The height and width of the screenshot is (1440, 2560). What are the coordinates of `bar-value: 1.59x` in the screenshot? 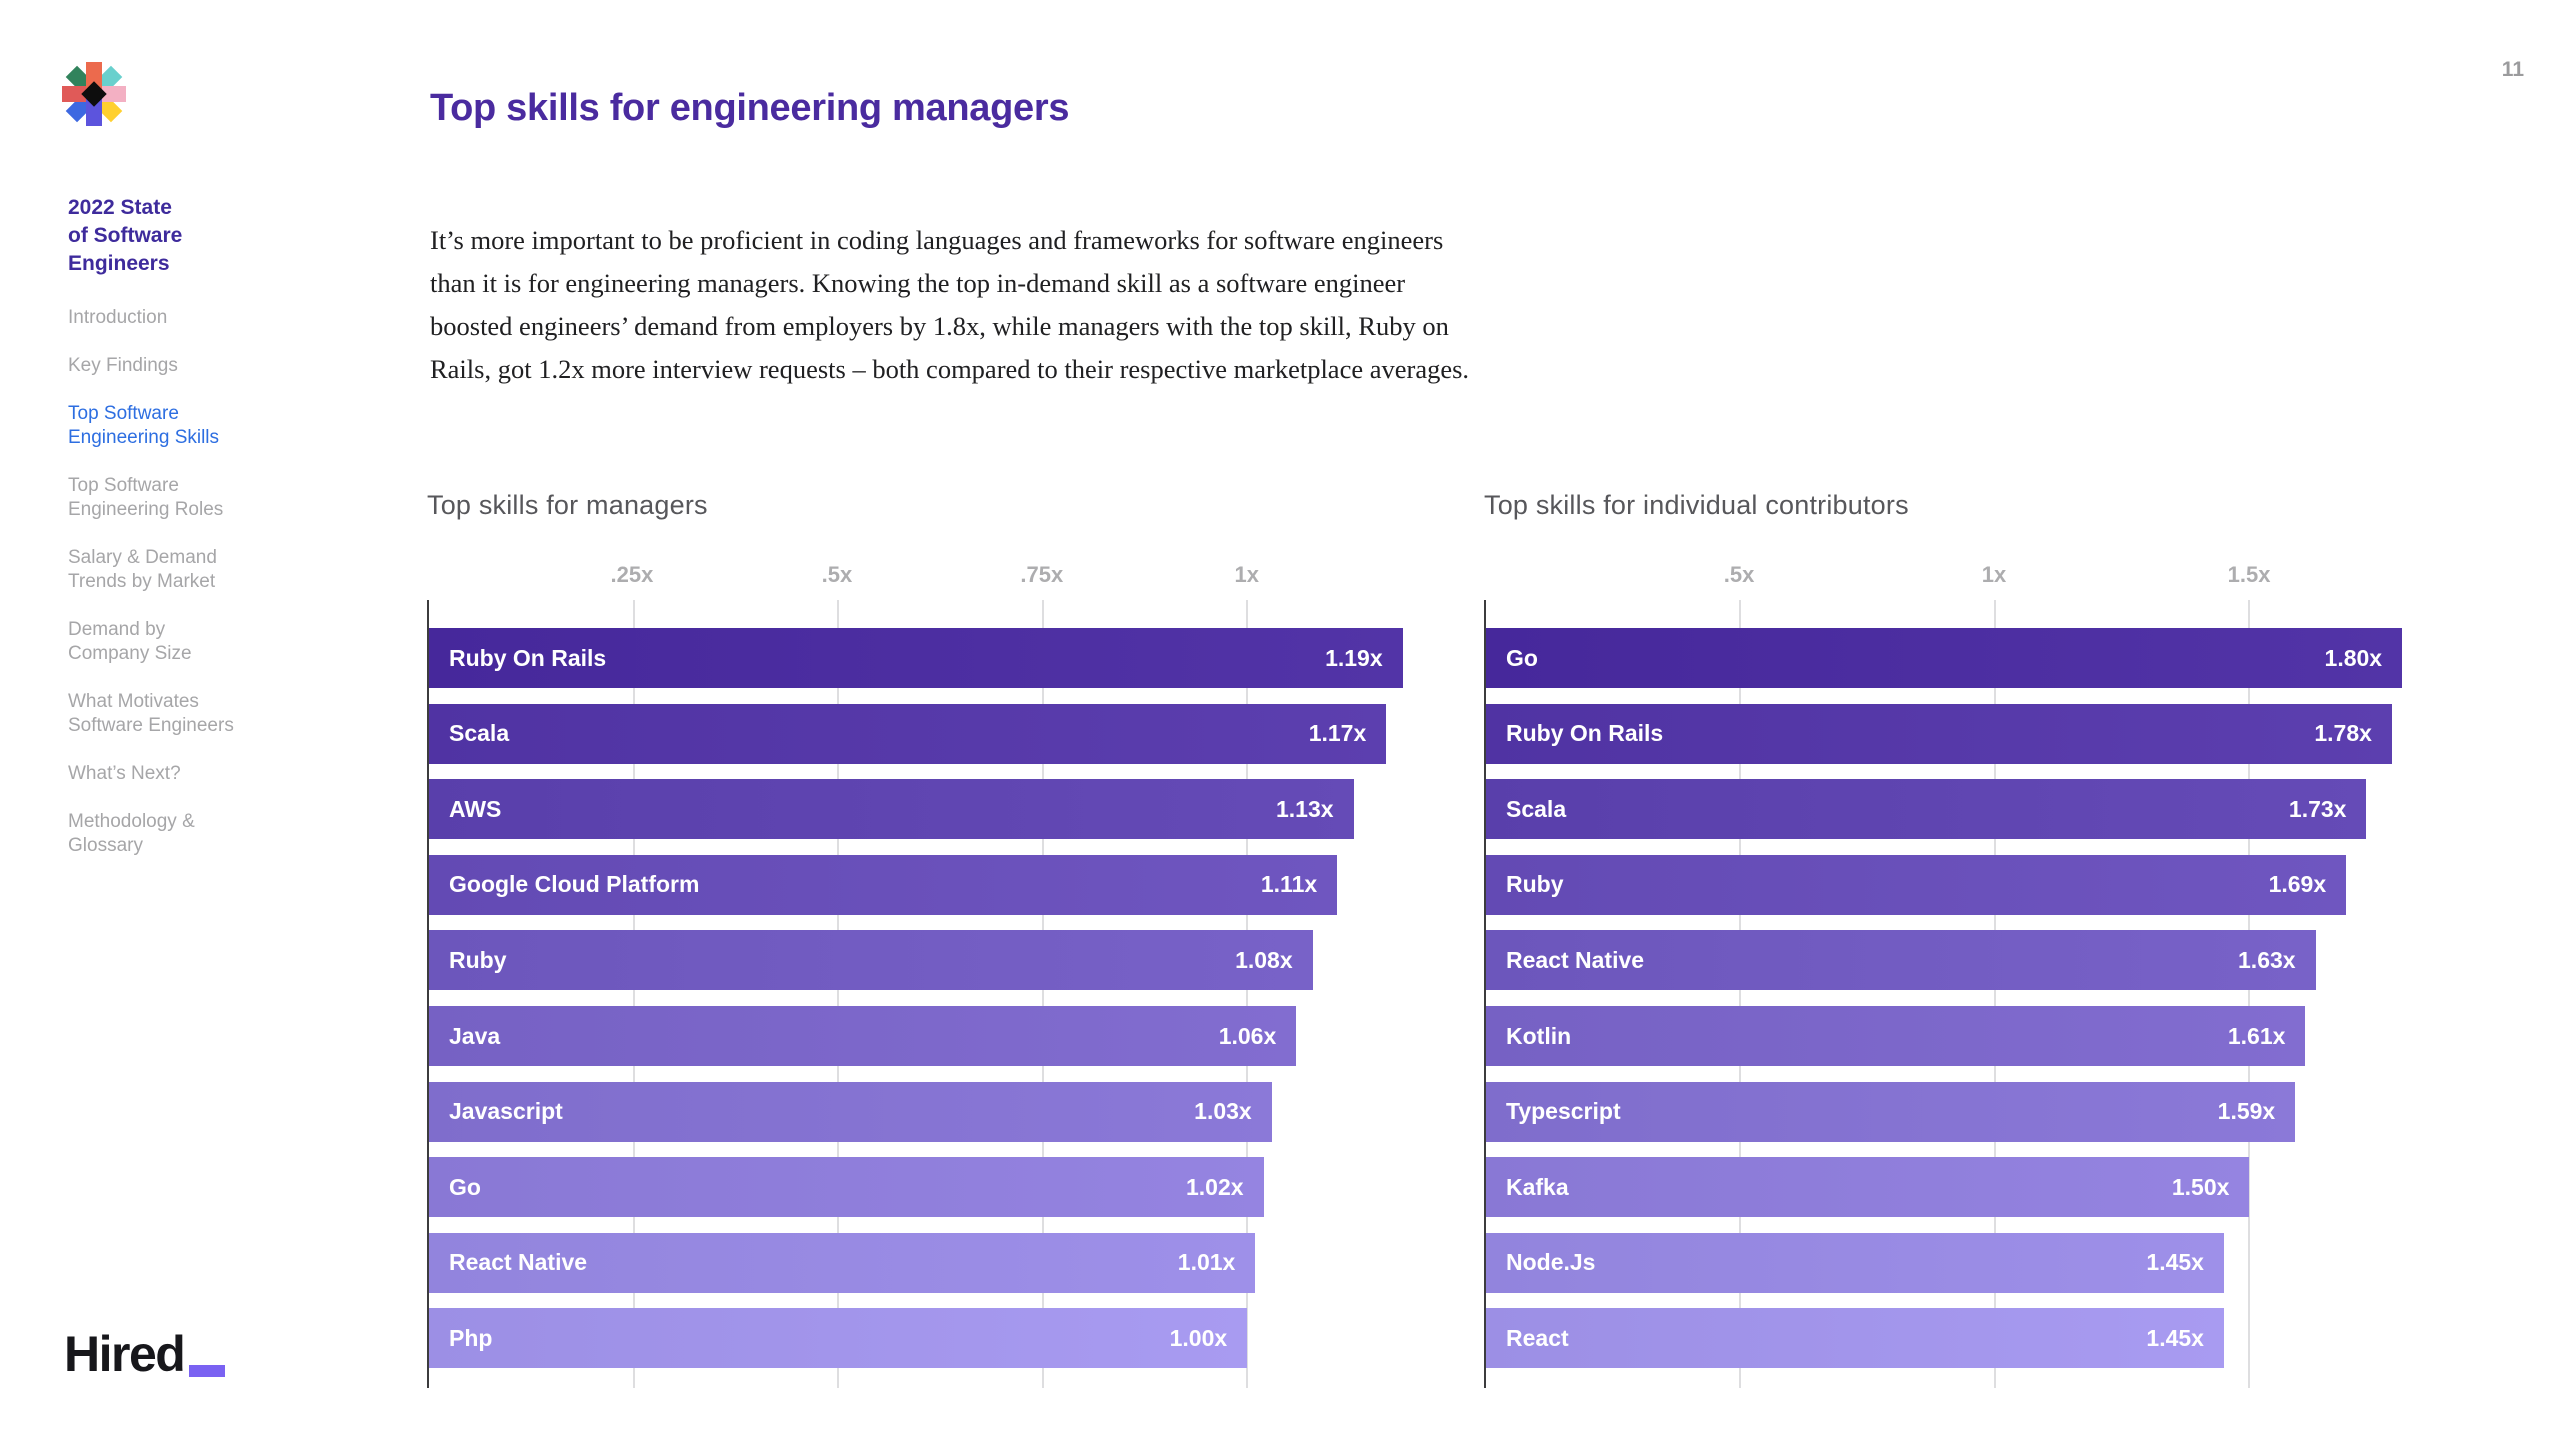 It's located at (2246, 1111).